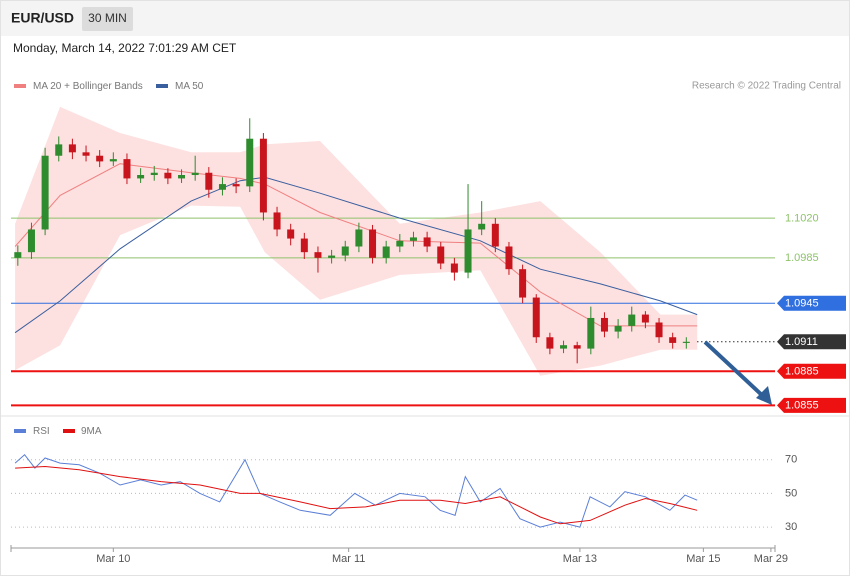 Image resolution: width=850 pixels, height=576 pixels. What do you see at coordinates (703, 559) in the screenshot?
I see `x-tick-label: Mar 15` at bounding box center [703, 559].